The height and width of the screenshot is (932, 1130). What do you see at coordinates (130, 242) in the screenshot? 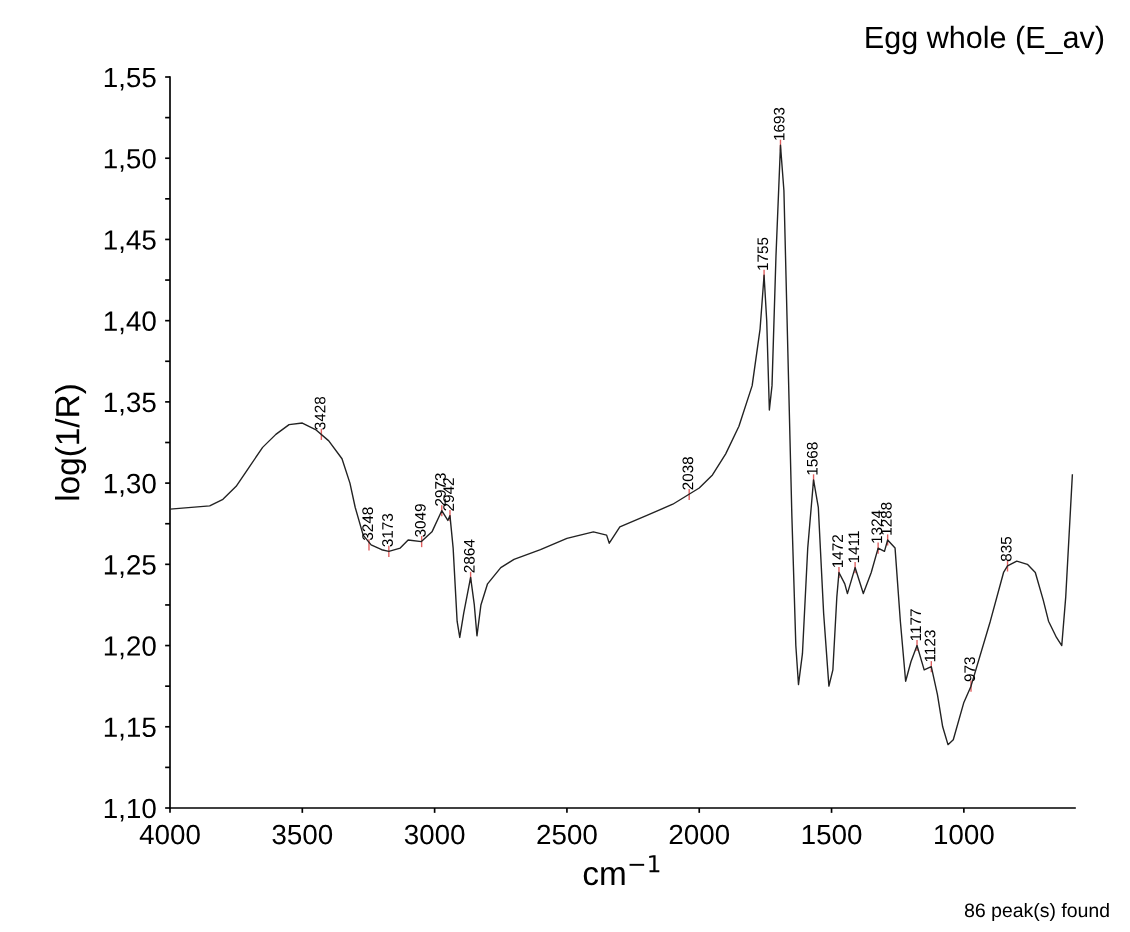
I see `y-tick-label: 1,45` at bounding box center [130, 242].